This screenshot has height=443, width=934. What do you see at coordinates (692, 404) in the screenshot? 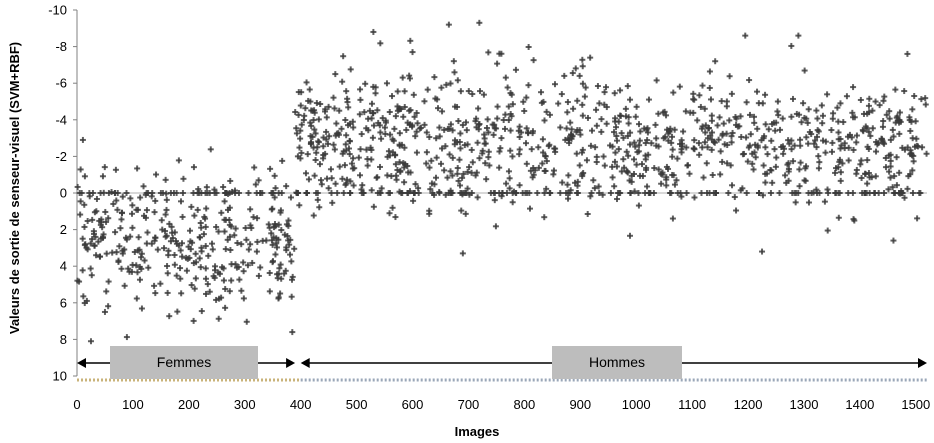
I see `x-tick-label: 1100` at bounding box center [692, 404].